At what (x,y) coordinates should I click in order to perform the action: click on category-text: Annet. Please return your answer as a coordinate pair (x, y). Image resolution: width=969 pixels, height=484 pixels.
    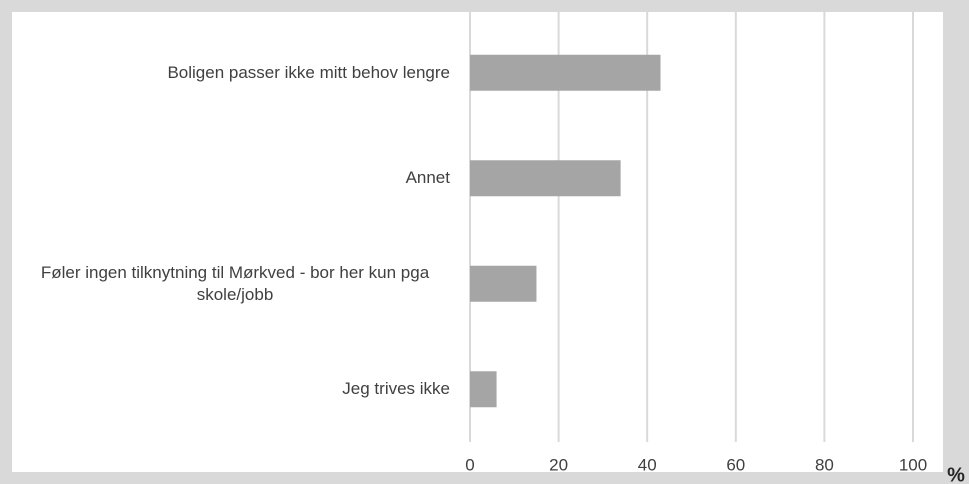
    Looking at the image, I should click on (427, 178).